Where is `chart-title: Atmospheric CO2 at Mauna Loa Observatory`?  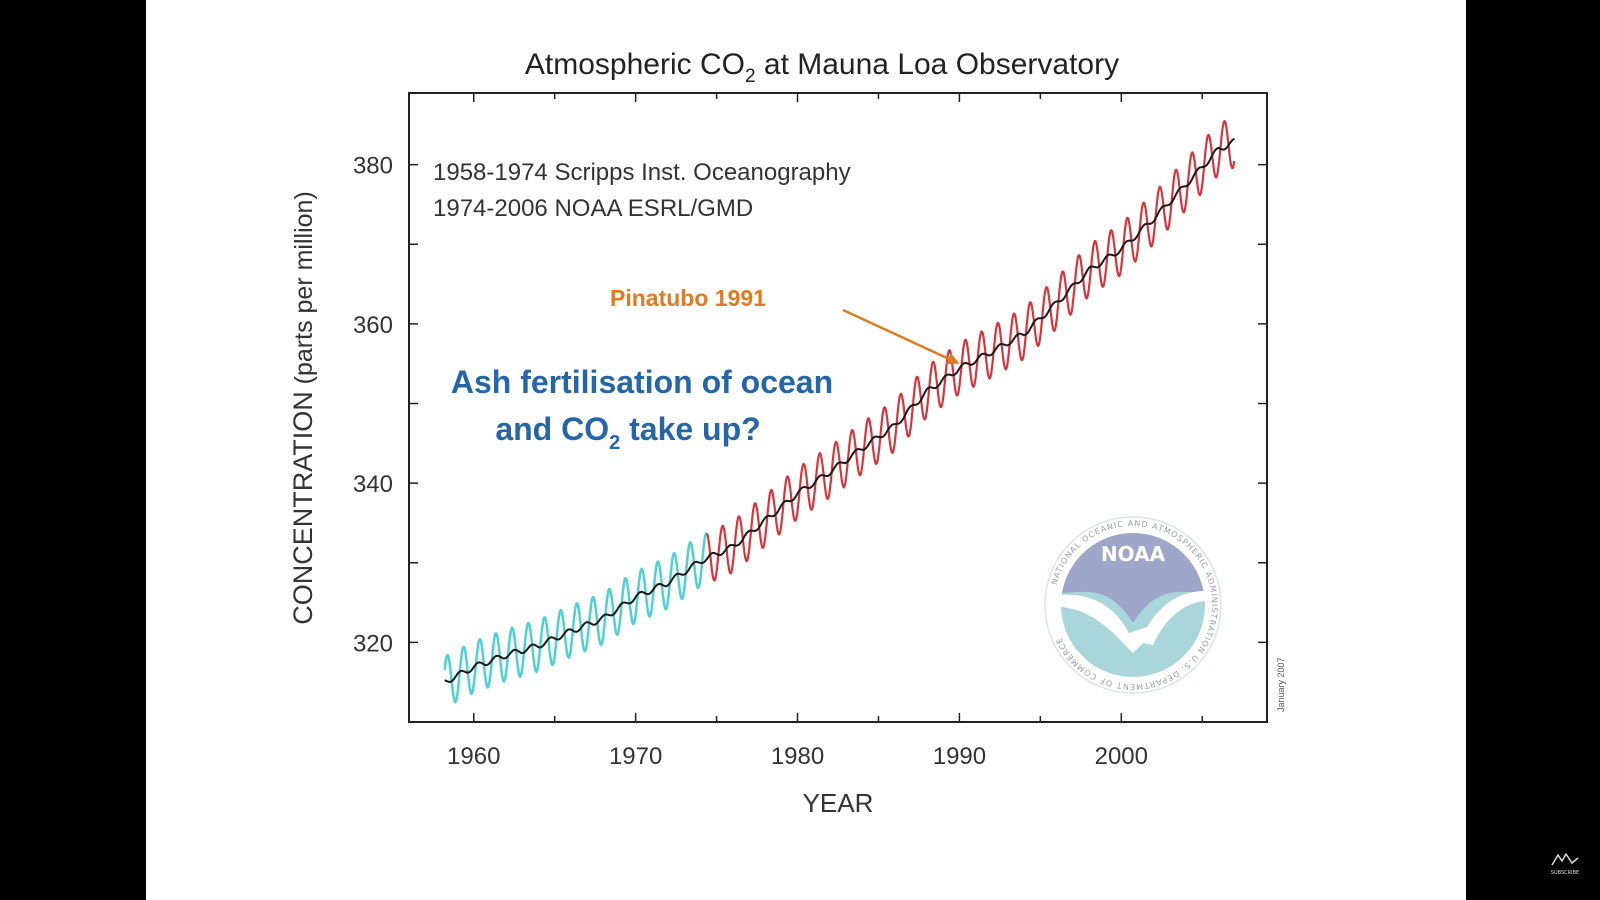
chart-title: Atmospheric CO2 at Mauna Loa Observatory is located at coordinates (822, 67).